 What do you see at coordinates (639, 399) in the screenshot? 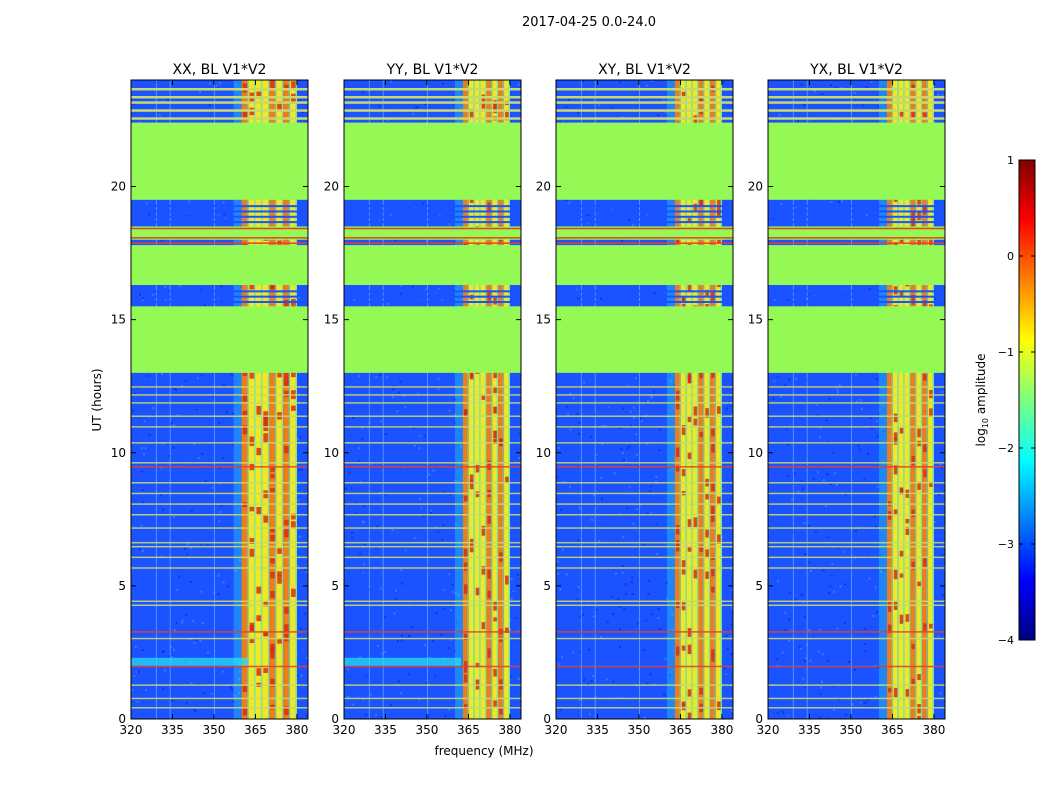
I see `channel-line` at bounding box center [639, 399].